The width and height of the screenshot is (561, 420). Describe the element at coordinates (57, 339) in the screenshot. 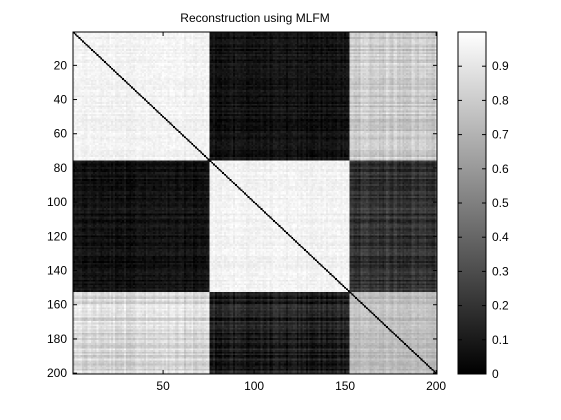

I see `y-tick-label: 180` at that location.